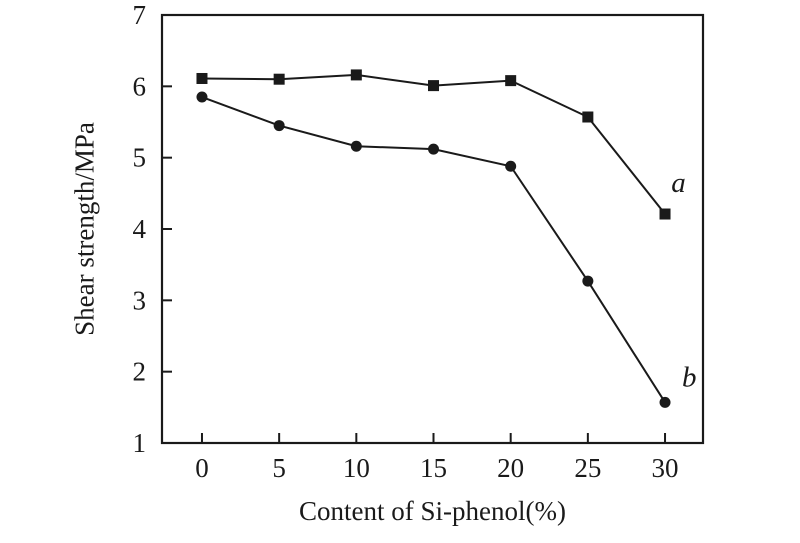  I want to click on y-tick-label: 1, so click(140, 443).